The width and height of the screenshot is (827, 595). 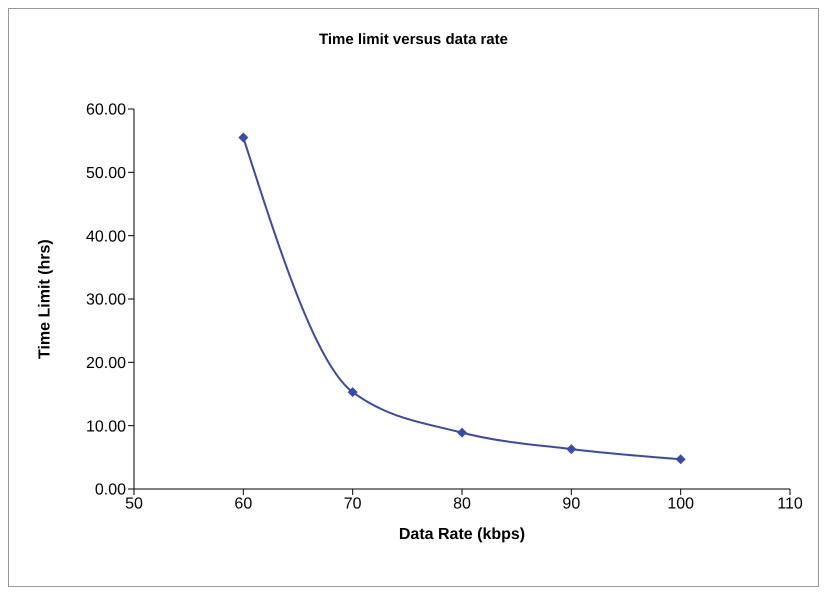 What do you see at coordinates (106, 363) in the screenshot?
I see `y-tick-label: 20.00` at bounding box center [106, 363].